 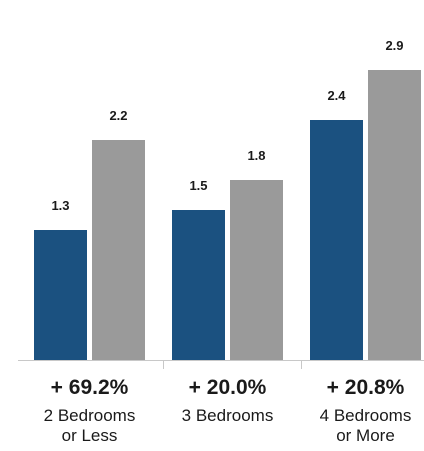 What do you see at coordinates (90, 415) in the screenshot?
I see `category-label: 2 Bedrooms` at bounding box center [90, 415].